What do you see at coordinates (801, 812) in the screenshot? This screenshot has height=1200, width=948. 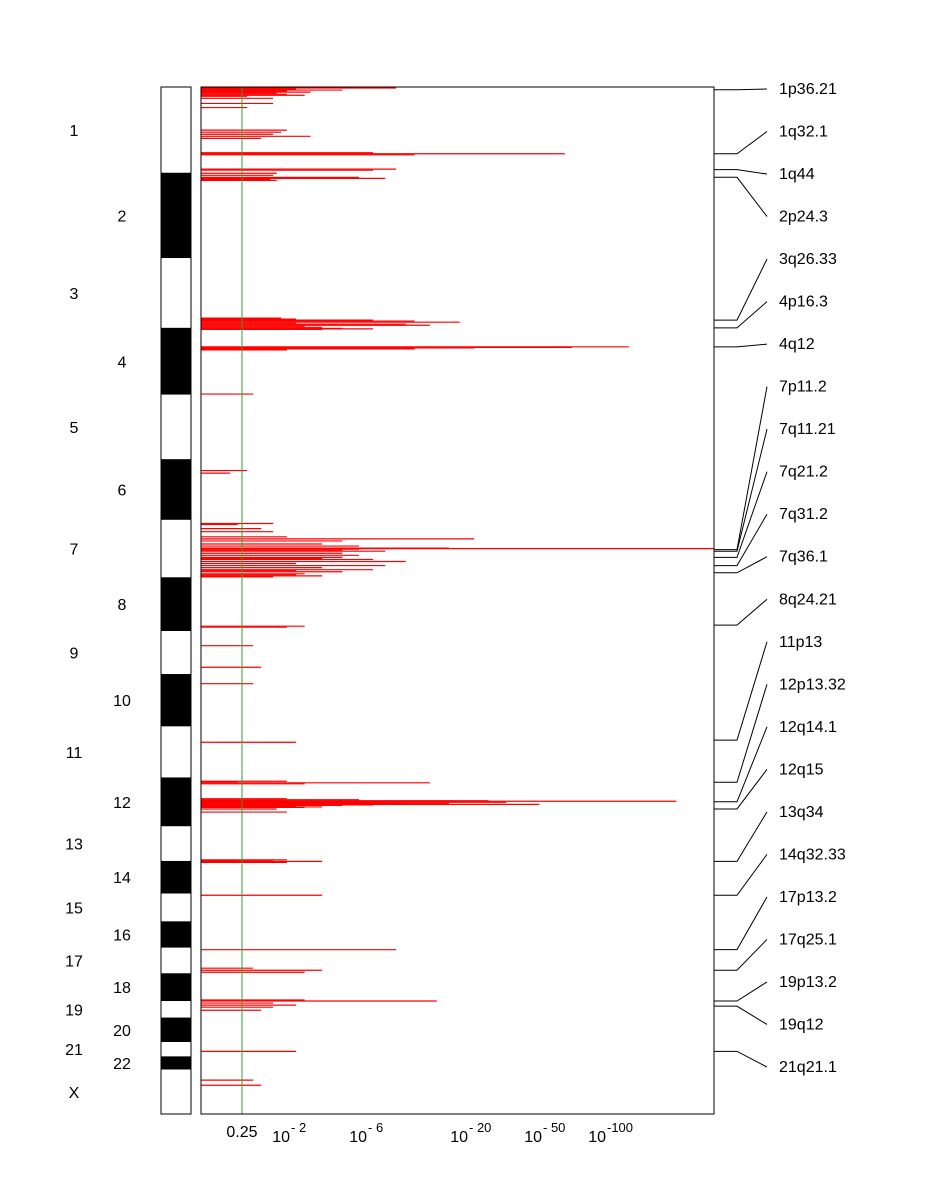 I see `peak-label-13q34: 13q34` at bounding box center [801, 812].